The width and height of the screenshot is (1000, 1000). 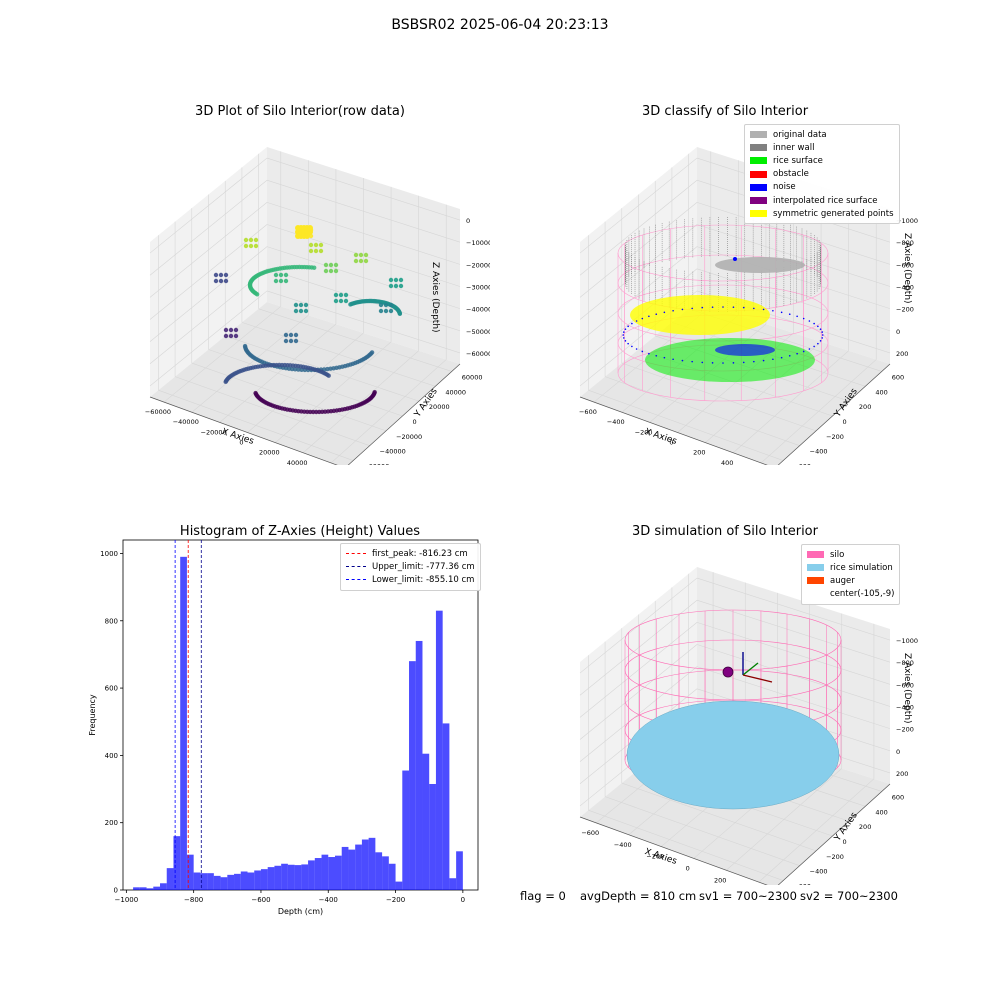 I want to click on y-tick-label: 20000, so click(x=439, y=407).